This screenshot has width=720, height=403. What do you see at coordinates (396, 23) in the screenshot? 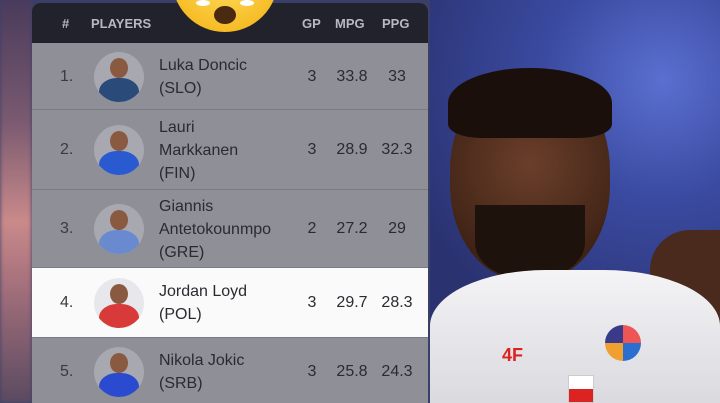
I see `header-ppg: PPG` at bounding box center [396, 23].